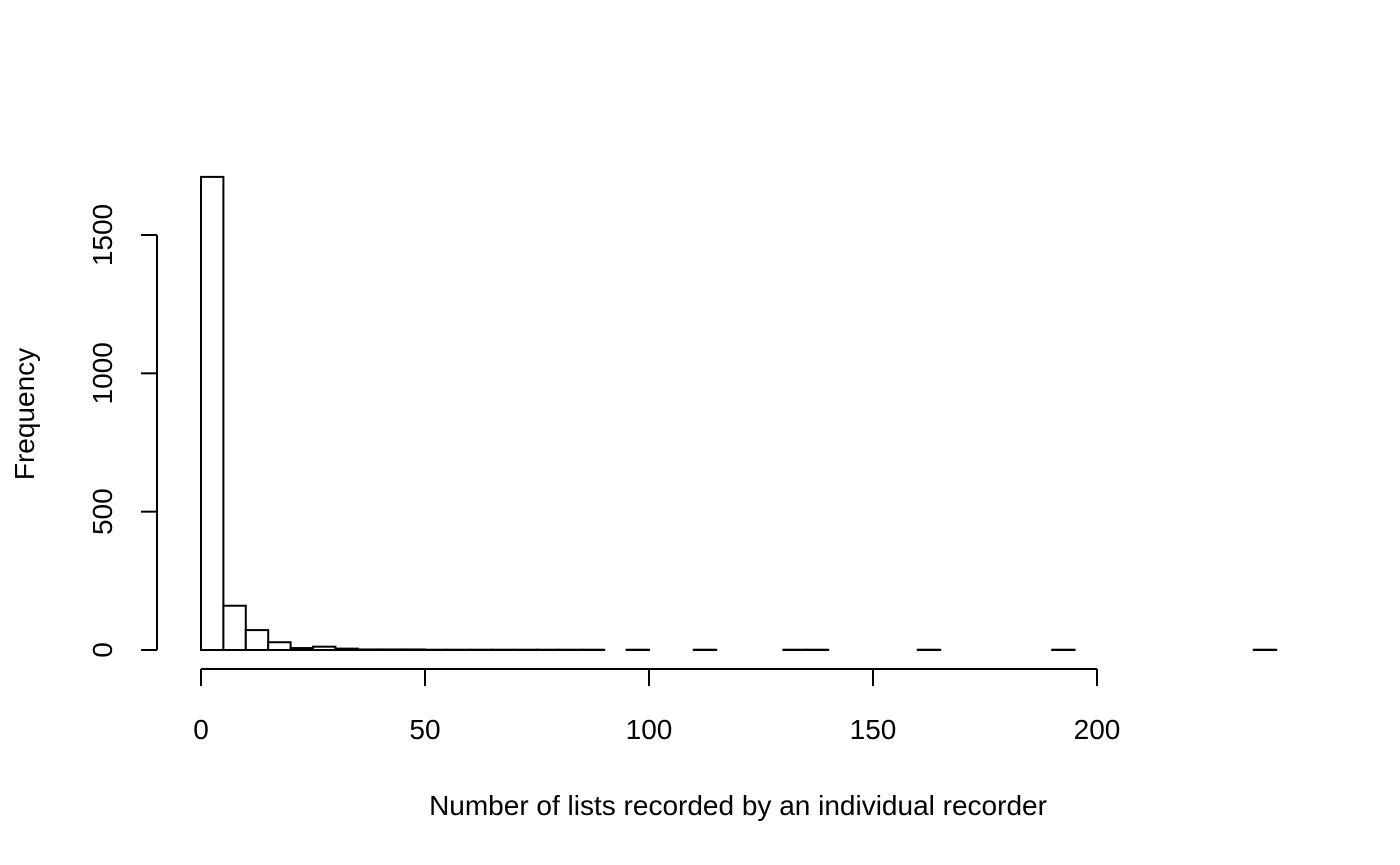 The height and width of the screenshot is (865, 1400). What do you see at coordinates (102, 650) in the screenshot?
I see `y-tick-label: 0` at bounding box center [102, 650].